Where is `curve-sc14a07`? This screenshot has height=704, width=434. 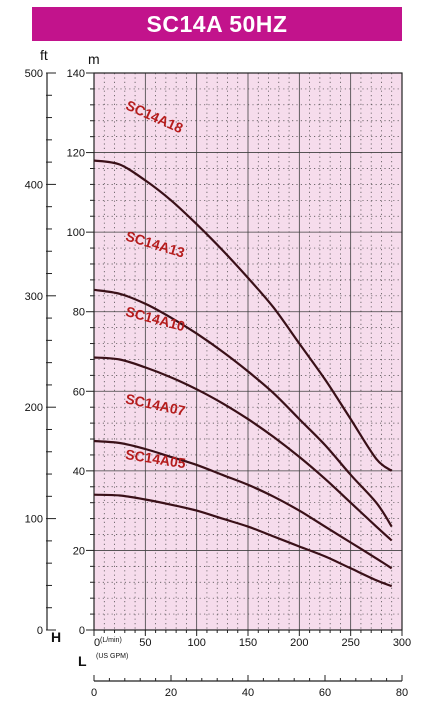
curve-sc14a07 is located at coordinates (243, 504).